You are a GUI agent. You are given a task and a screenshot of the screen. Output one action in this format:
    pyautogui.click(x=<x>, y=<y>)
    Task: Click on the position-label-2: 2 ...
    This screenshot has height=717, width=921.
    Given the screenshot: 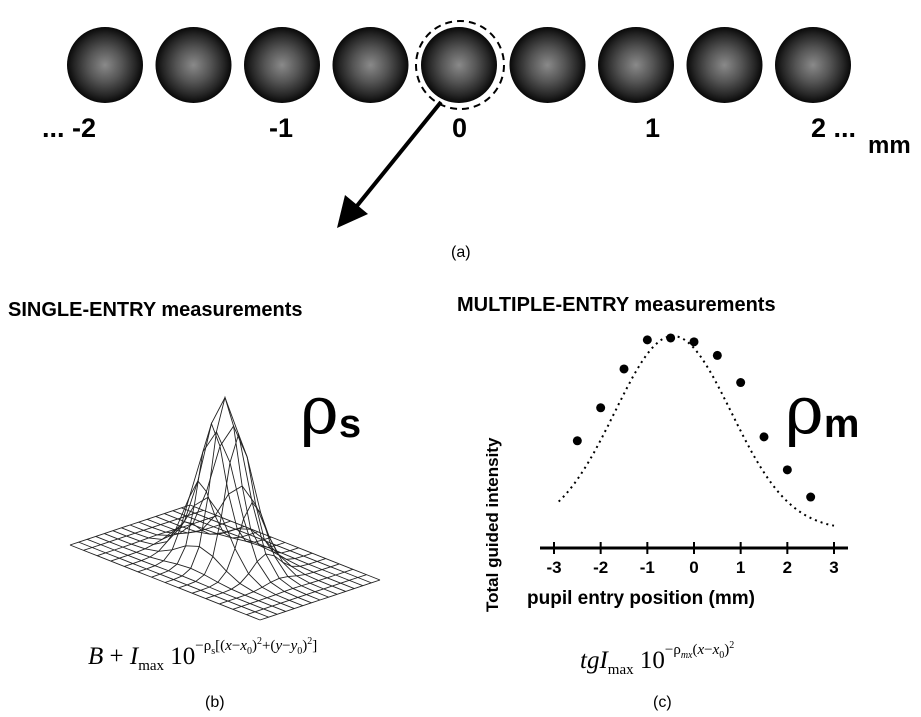 What is the action you would take?
    pyautogui.click(x=834, y=128)
    